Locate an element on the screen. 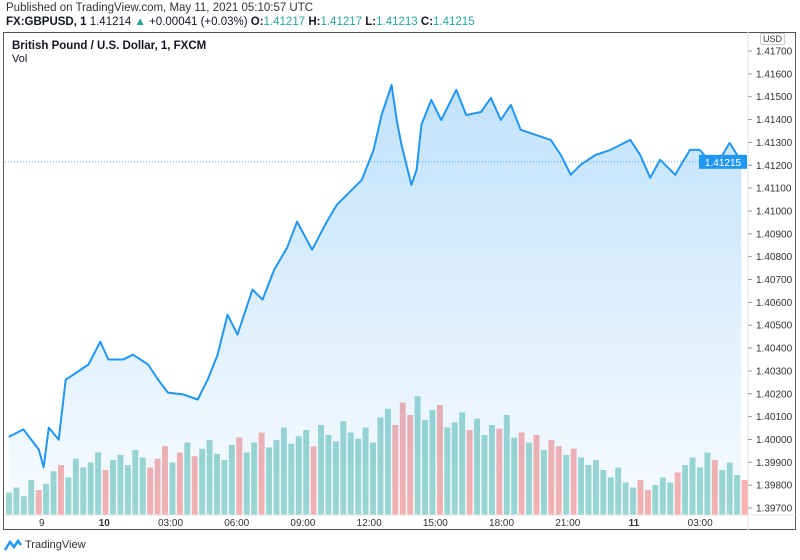  open-label: O: is located at coordinates (257, 22).